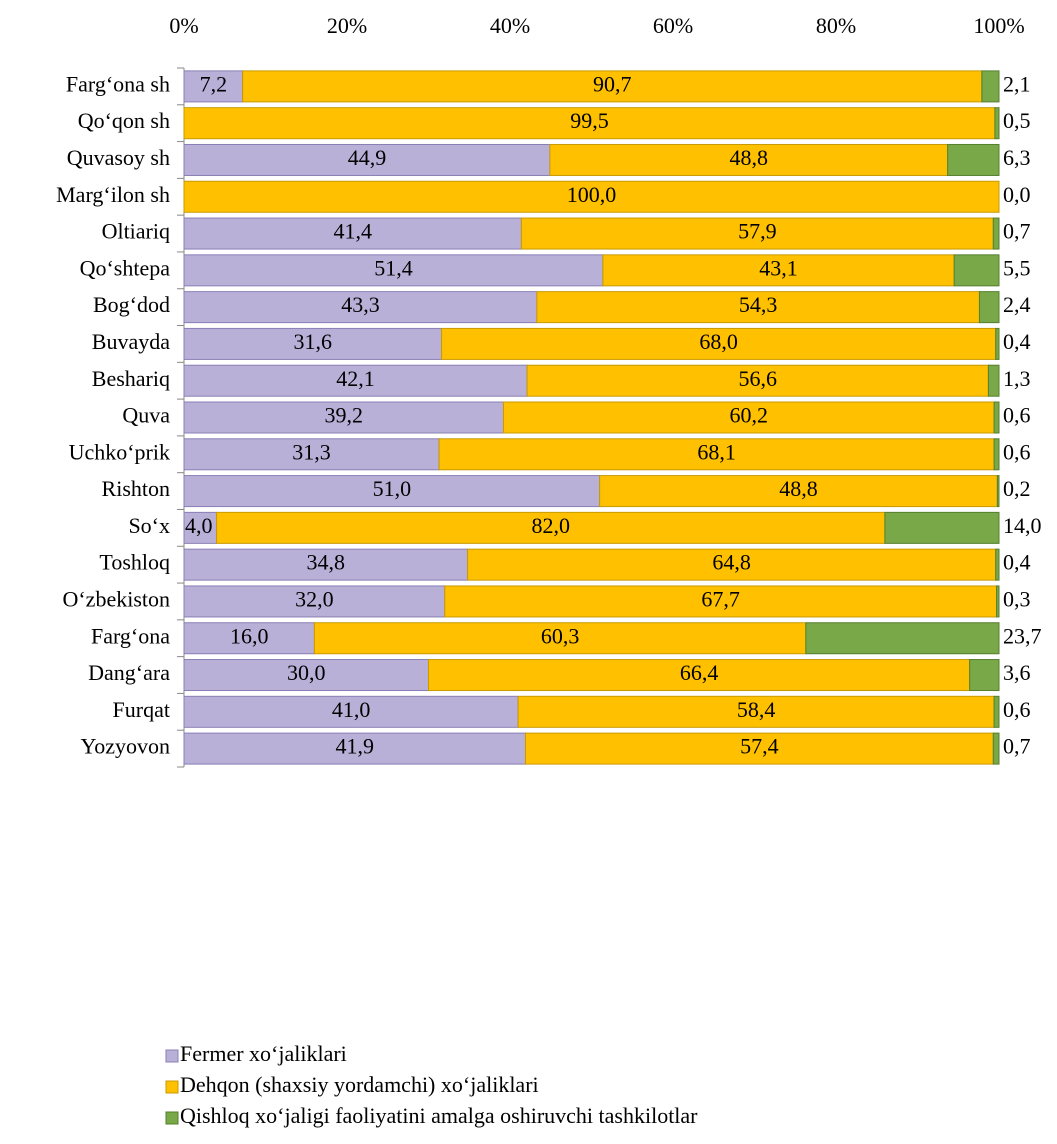 The width and height of the screenshot is (1057, 1144). I want to click on data-label: 43,1, so click(778, 267).